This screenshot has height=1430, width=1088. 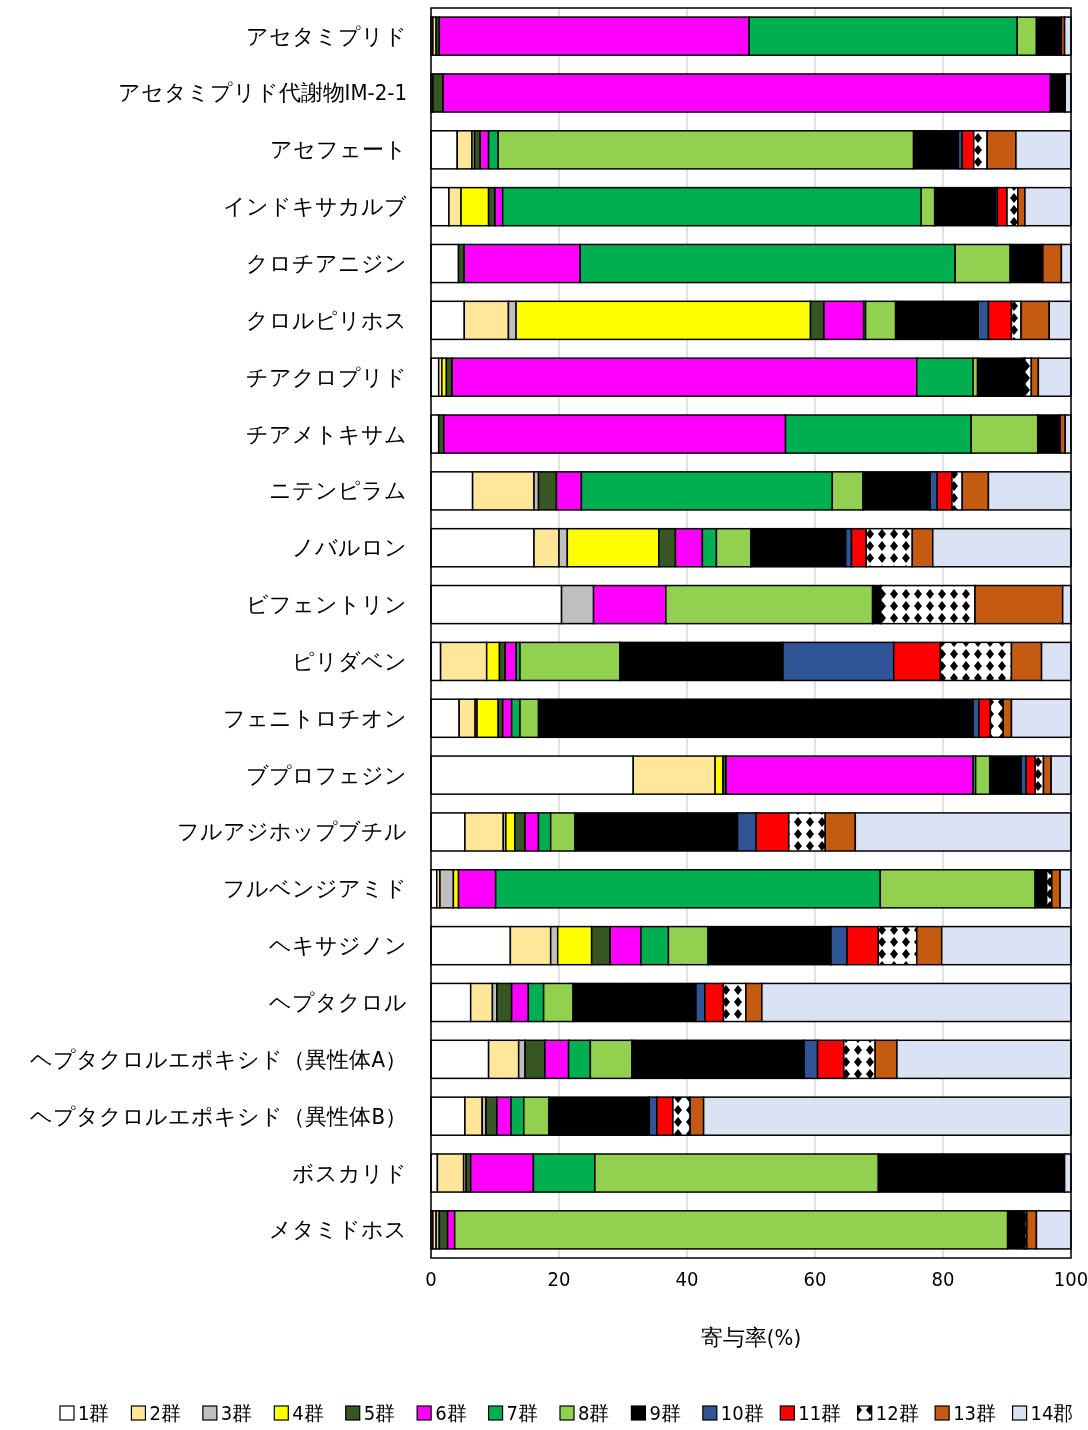 I want to click on y-tick-label: ボスカリド, so click(x=349, y=1173).